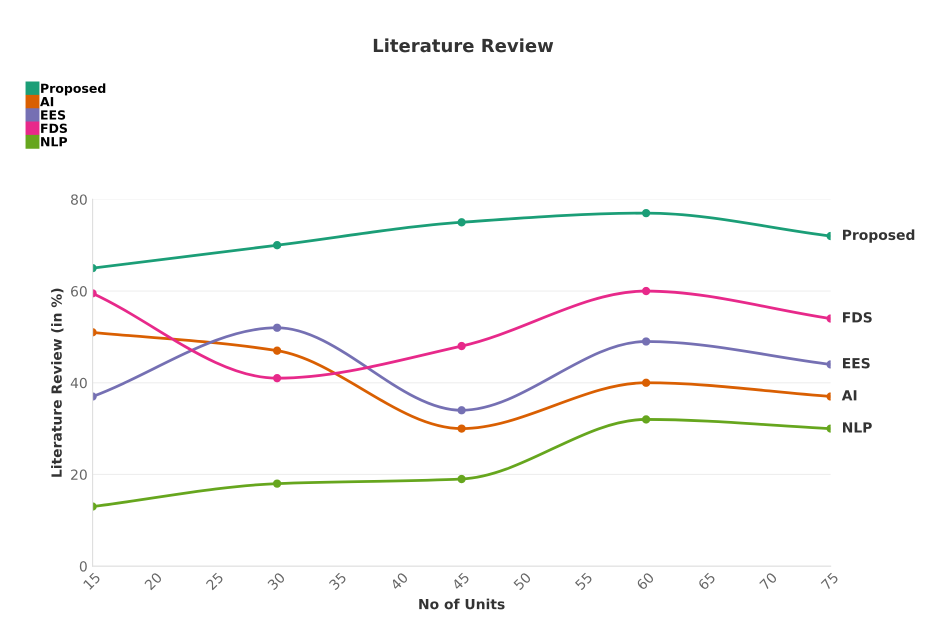 Image resolution: width=926 pixels, height=639 pixels. I want to click on text: AI, so click(849, 395).